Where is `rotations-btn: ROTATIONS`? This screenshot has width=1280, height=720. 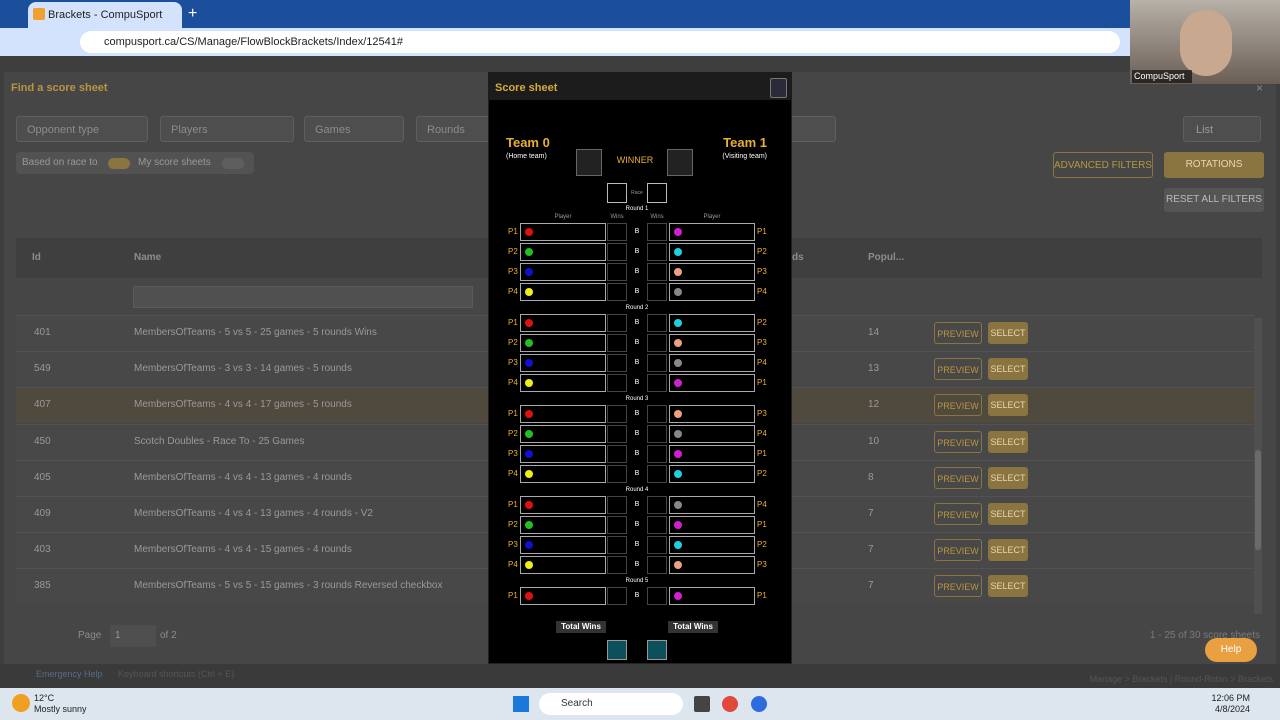 rotations-btn: ROTATIONS is located at coordinates (1214, 165).